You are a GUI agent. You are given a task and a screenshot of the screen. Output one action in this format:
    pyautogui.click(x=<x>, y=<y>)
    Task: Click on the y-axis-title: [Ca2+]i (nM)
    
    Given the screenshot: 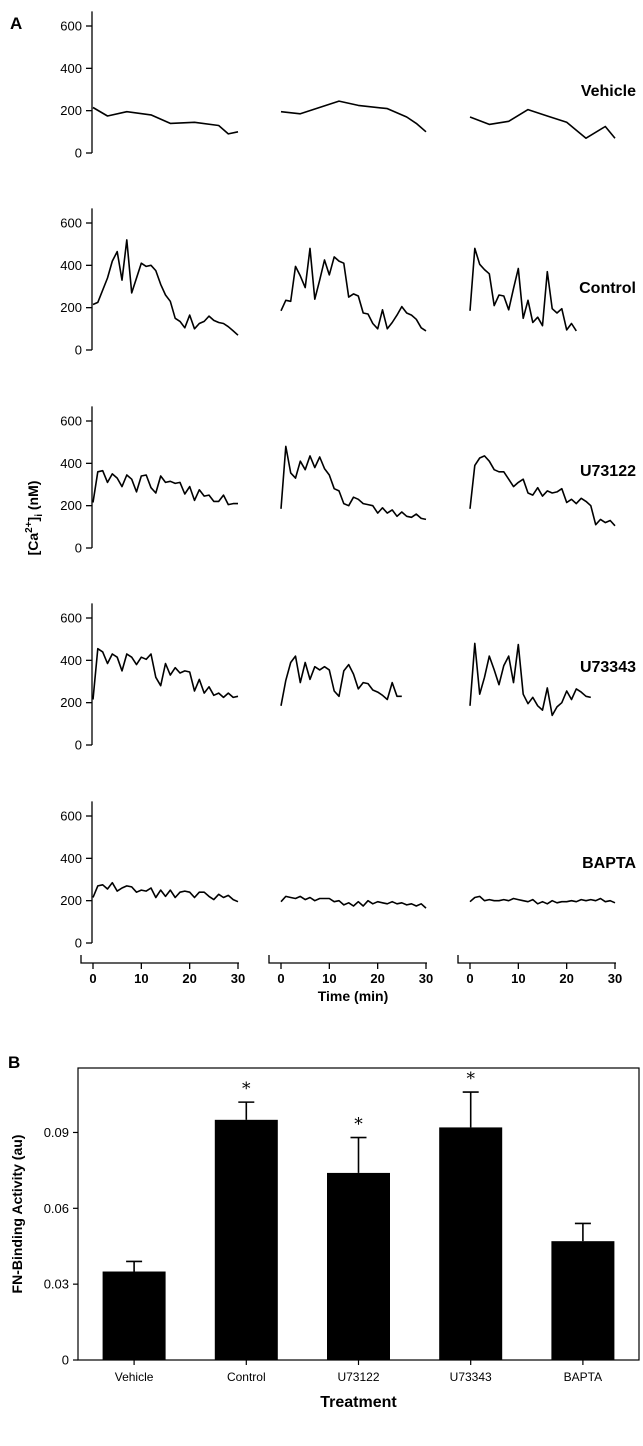 What is the action you would take?
    pyautogui.click(x=34, y=518)
    